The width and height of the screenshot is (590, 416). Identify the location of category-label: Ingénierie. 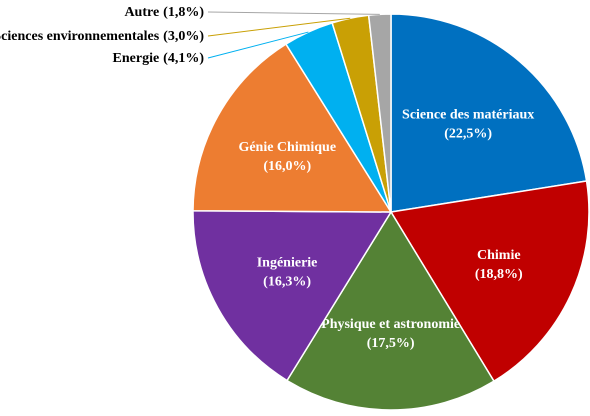
(287, 263).